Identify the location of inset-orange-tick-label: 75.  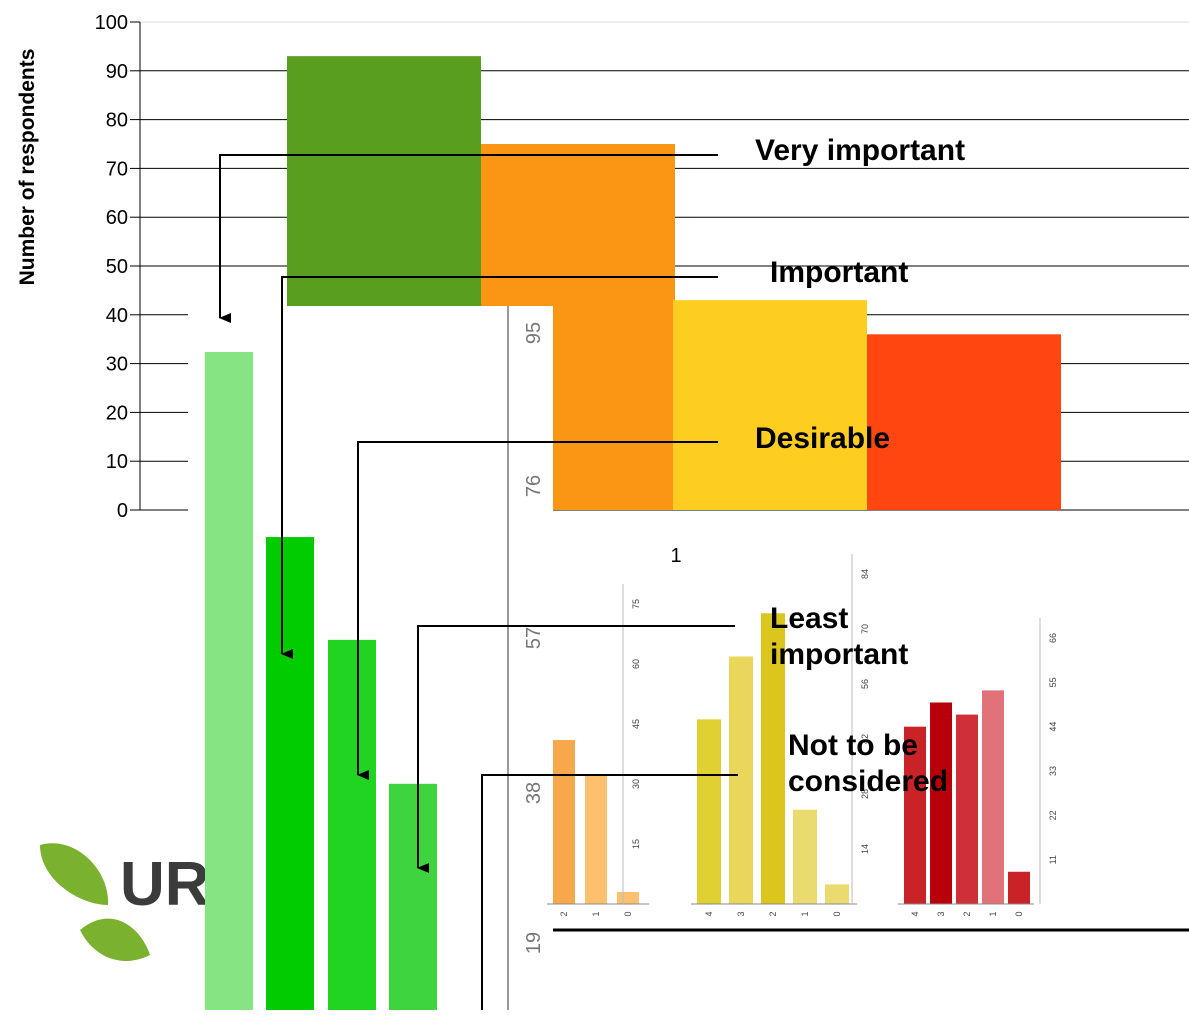
(636, 604).